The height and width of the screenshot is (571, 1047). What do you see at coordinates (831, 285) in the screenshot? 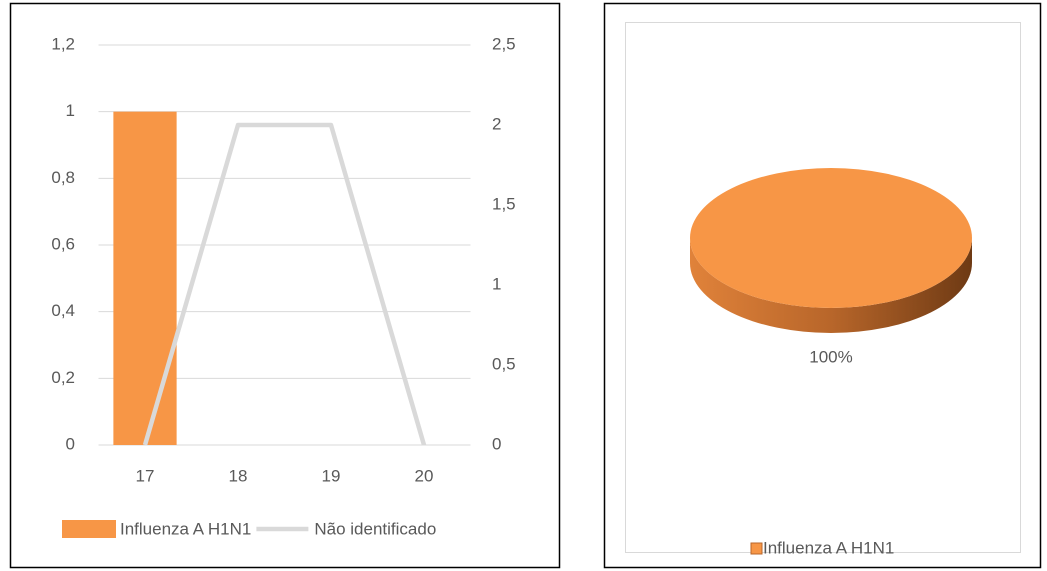
I see `pie-side` at bounding box center [831, 285].